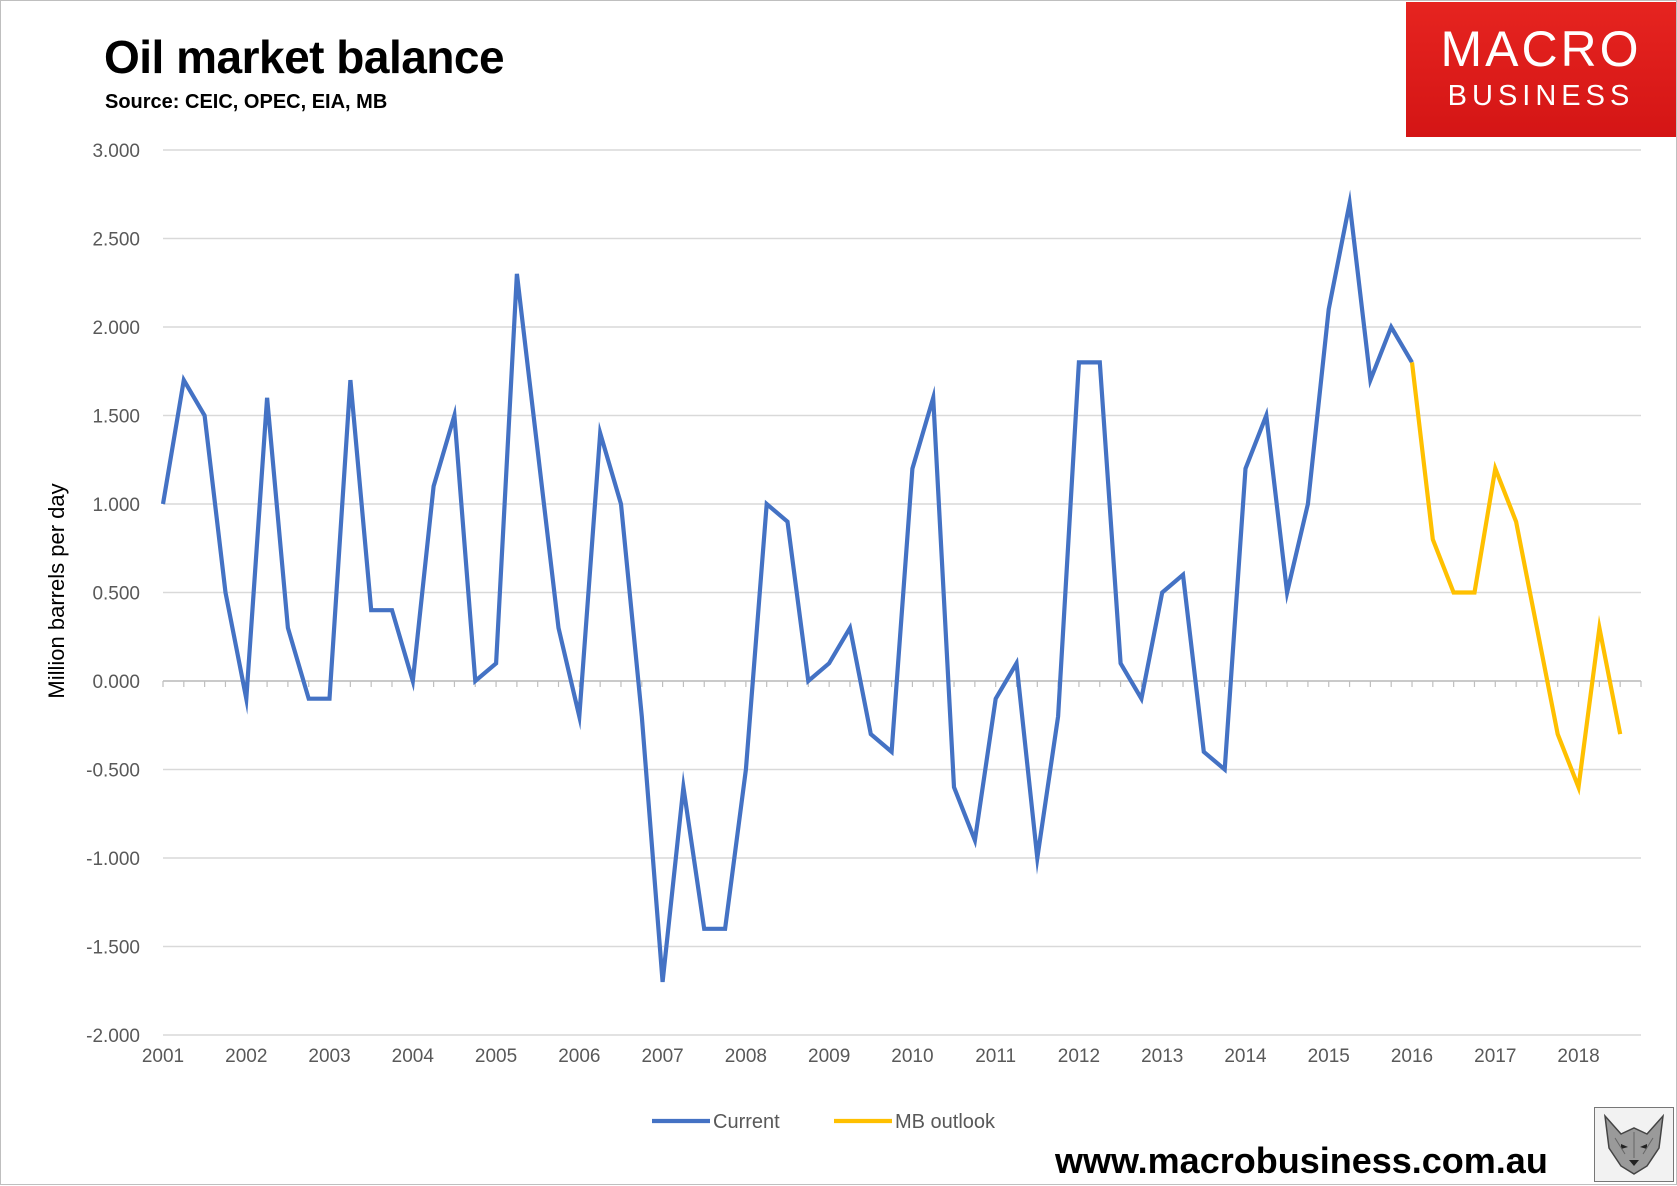 The width and height of the screenshot is (1677, 1186). I want to click on legend-label: MB outlook, so click(945, 1122).